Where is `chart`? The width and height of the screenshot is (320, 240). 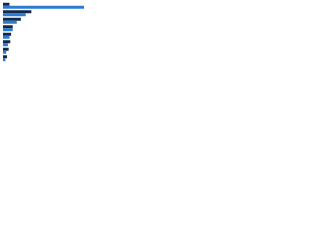 chart is located at coordinates (43, 32).